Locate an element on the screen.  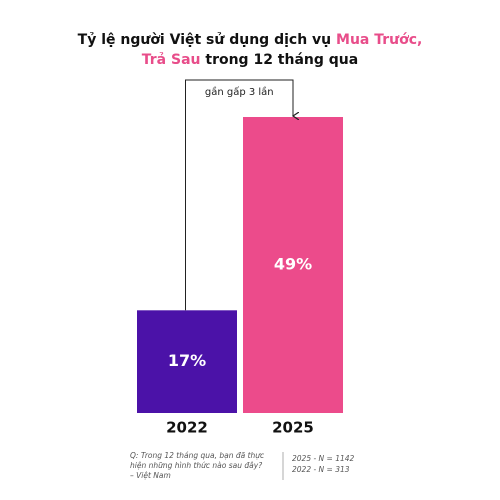
title-segment: Tỷ lệ người Việt sử dụng dịch vụ is located at coordinates (207, 40).